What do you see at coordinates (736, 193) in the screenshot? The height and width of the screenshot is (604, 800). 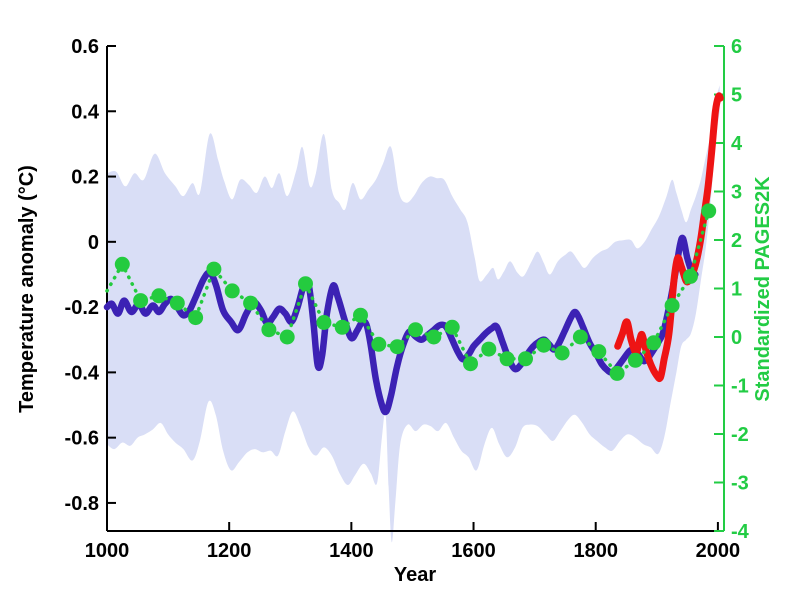 I see `right-tick-label: 3` at bounding box center [736, 193].